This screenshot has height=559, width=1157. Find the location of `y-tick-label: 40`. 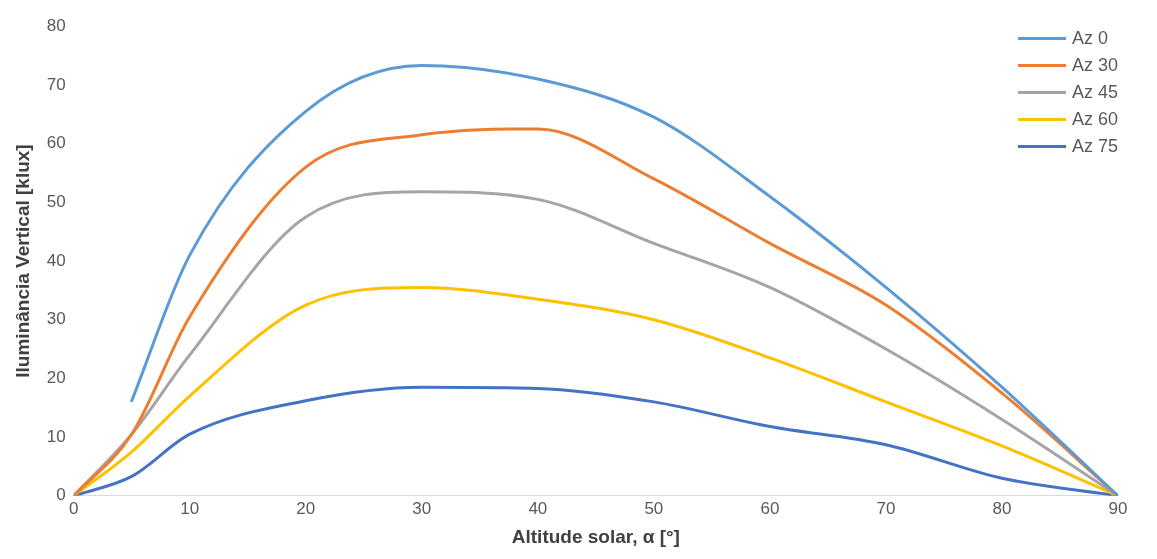

y-tick-label: 40 is located at coordinates (56, 260).